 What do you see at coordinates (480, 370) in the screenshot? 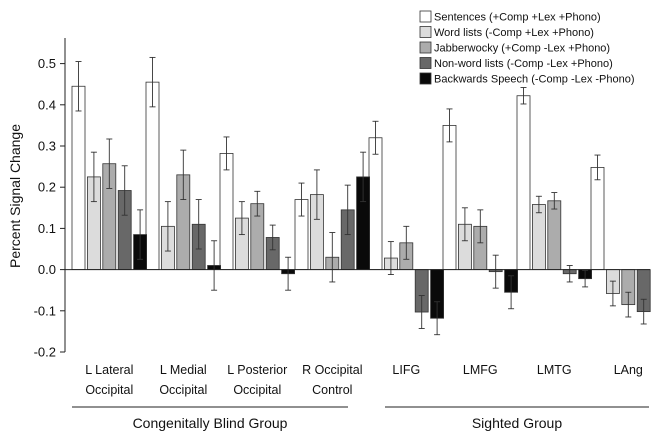
I see `category-label: LMFG` at bounding box center [480, 370].